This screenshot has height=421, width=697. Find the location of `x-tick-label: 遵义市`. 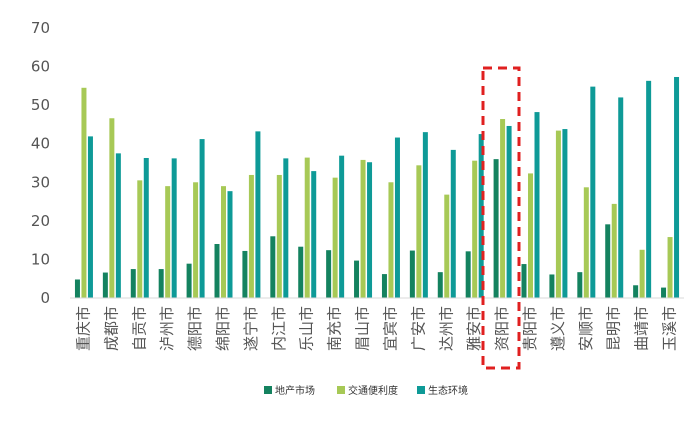

x-tick-label: 遵义市 is located at coordinates (558, 328).